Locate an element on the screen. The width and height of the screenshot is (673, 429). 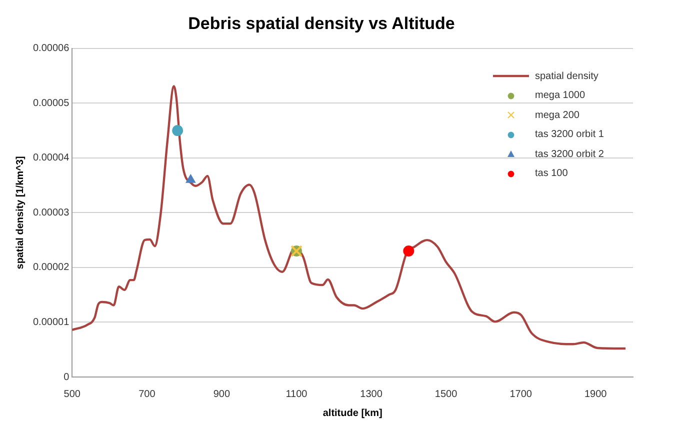
y-tick-label: 0.00002 is located at coordinates (51, 268).